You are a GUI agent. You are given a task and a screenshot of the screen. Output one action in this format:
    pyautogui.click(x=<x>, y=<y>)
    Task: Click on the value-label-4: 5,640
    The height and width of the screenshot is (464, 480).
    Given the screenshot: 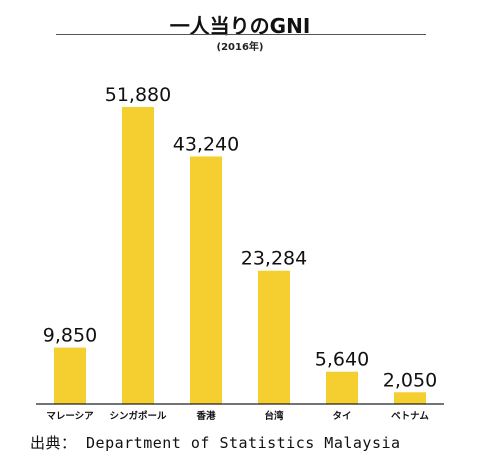 What is the action you would take?
    pyautogui.click(x=342, y=360)
    